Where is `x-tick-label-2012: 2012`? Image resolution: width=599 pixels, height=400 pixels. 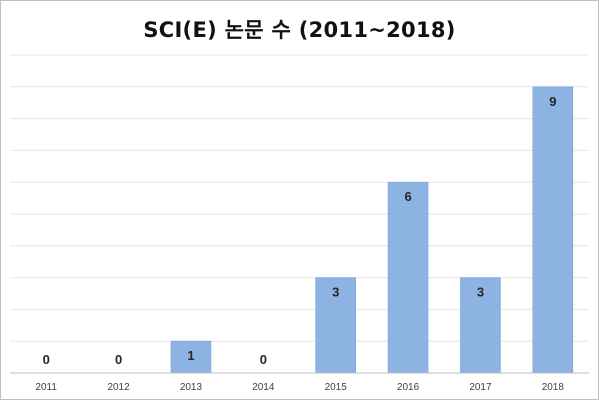 x-tick-label-2012: 2012 is located at coordinates (118, 387).